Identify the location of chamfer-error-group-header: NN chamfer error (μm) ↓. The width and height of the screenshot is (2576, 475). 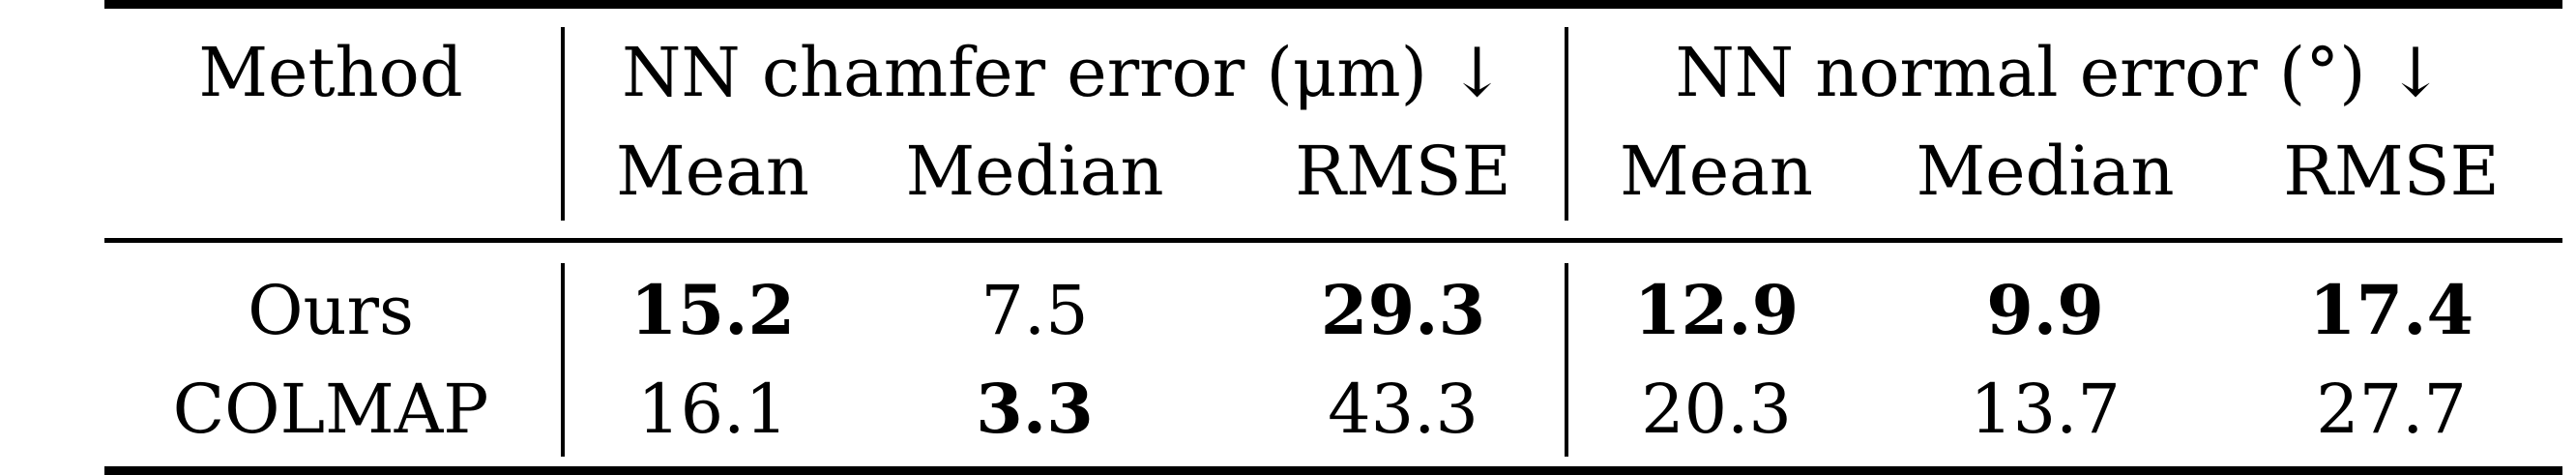
(1064, 72).